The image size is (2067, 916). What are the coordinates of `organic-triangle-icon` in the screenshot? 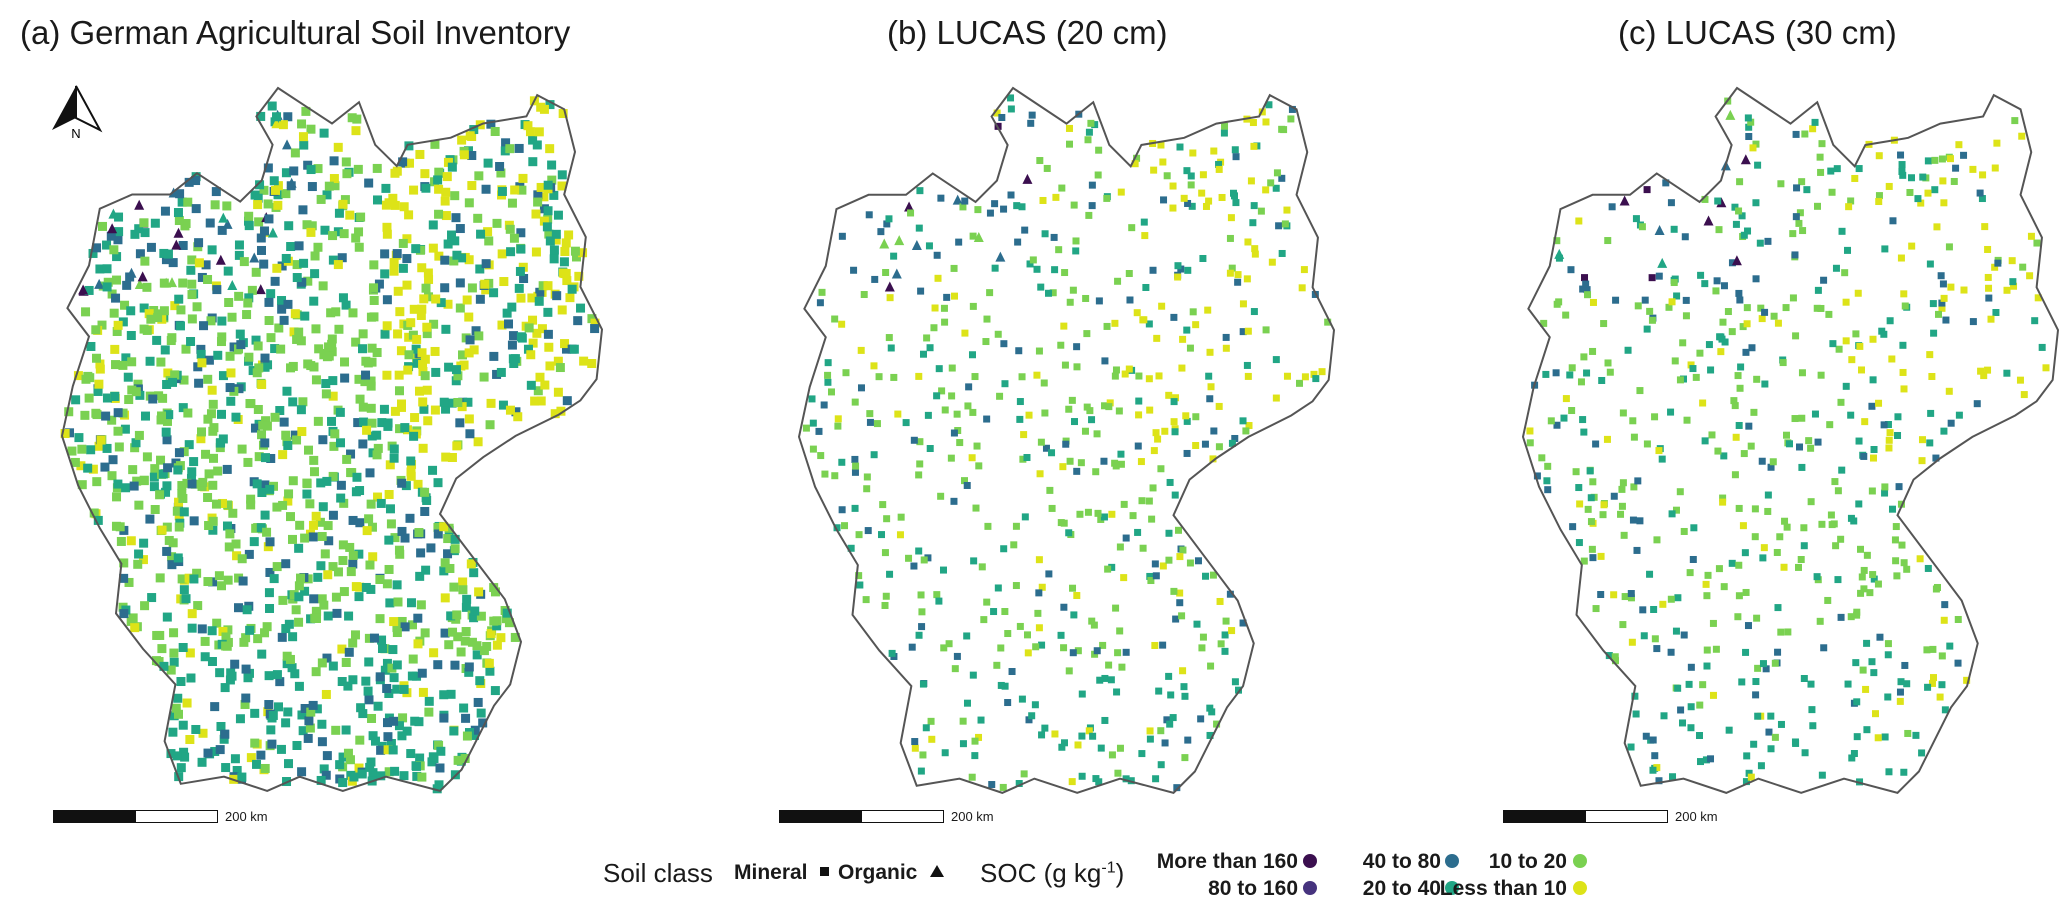 It's located at (937, 871).